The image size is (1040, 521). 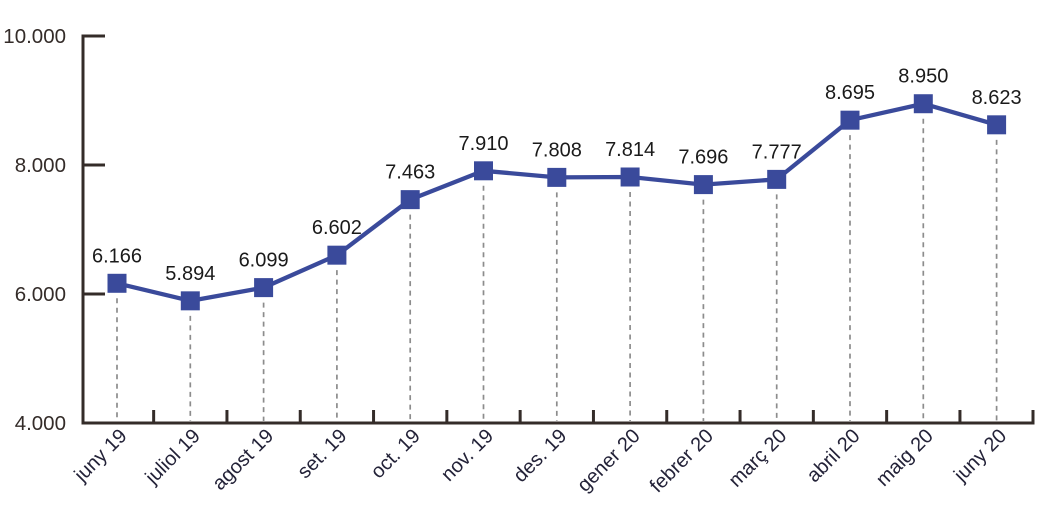 What do you see at coordinates (410, 173) in the screenshot?
I see `data-point-value-label: 7.463` at bounding box center [410, 173].